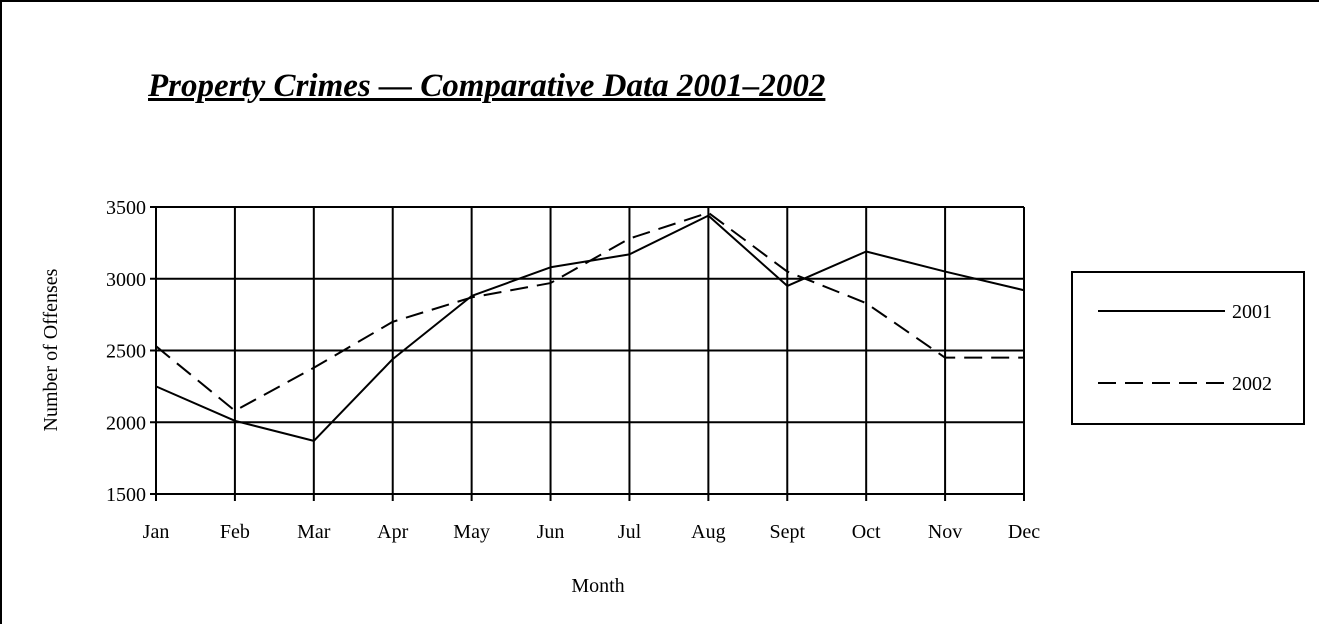  I want to click on chart-legend: 2001 2002, so click(1188, 348).